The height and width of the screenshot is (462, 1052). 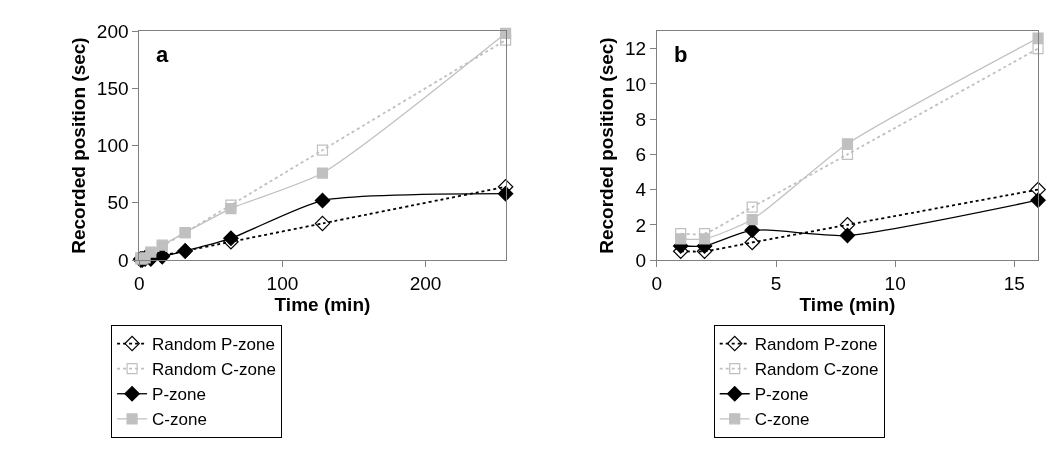 What do you see at coordinates (641, 225) in the screenshot?
I see `y-tick-label: 2` at bounding box center [641, 225].